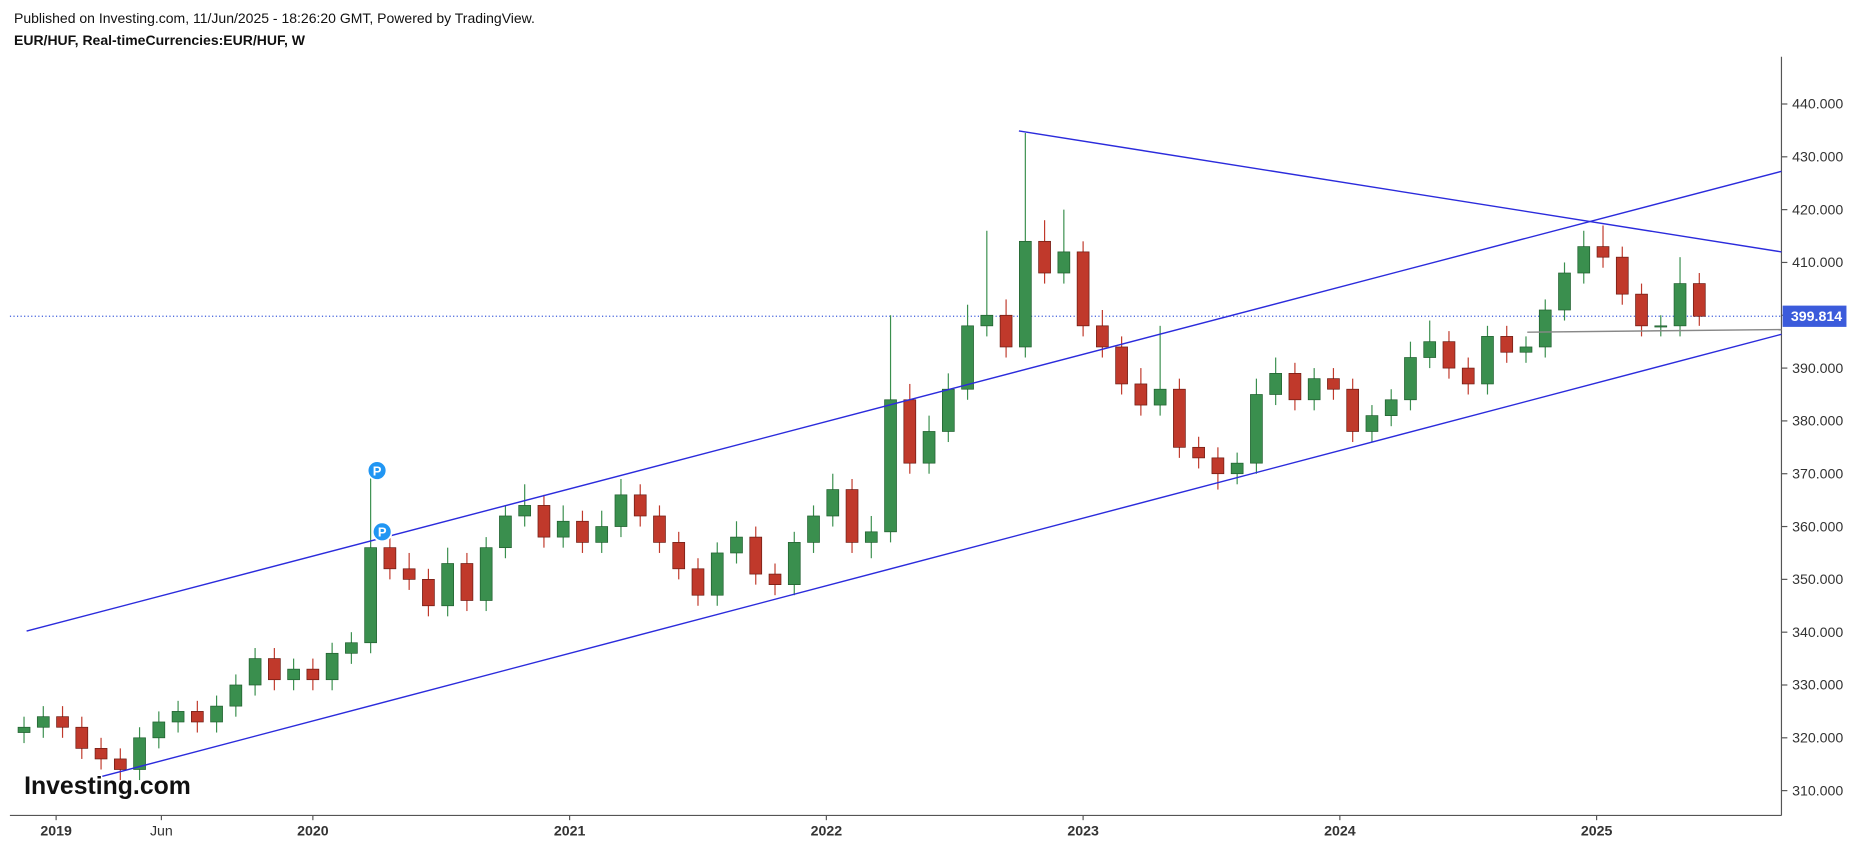 This screenshot has height=845, width=1854. I want to click on last-price-label: 399.814, so click(1816, 317).